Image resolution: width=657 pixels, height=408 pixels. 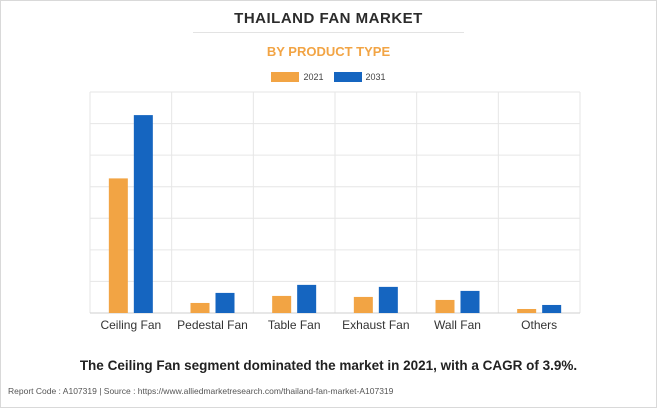 What do you see at coordinates (470, 301) in the screenshot?
I see `bar-2031-wall-fan` at bounding box center [470, 301].